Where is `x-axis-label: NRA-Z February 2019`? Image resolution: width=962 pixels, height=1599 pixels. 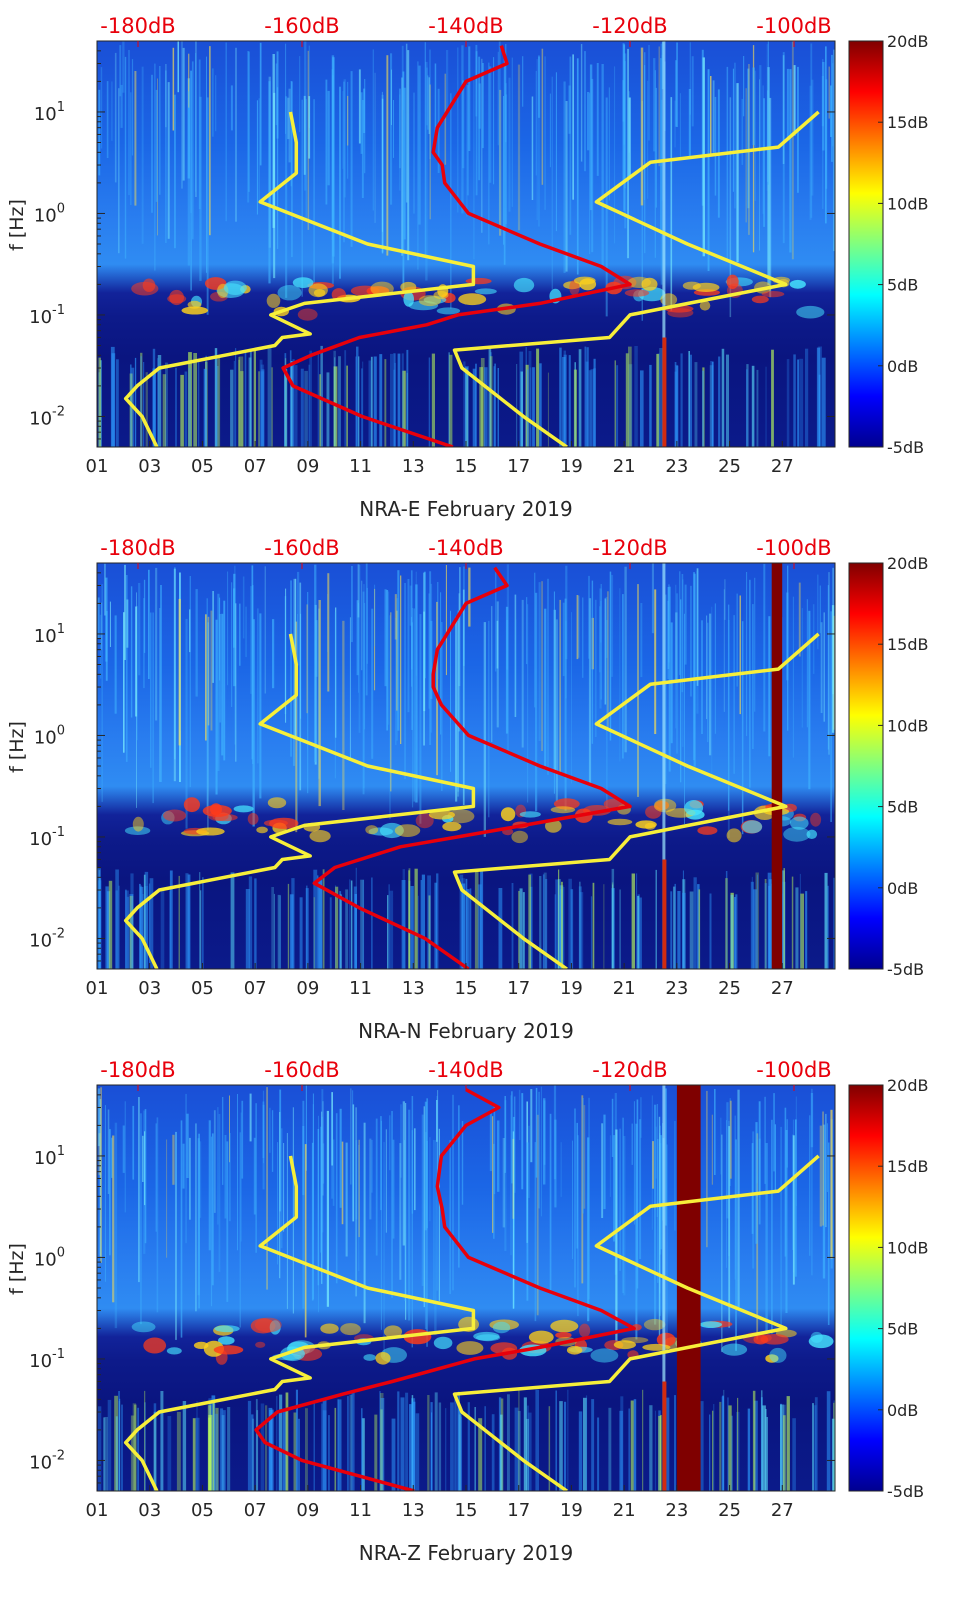
x-axis-label: NRA-Z February 2019 is located at coordinates (466, 1553).